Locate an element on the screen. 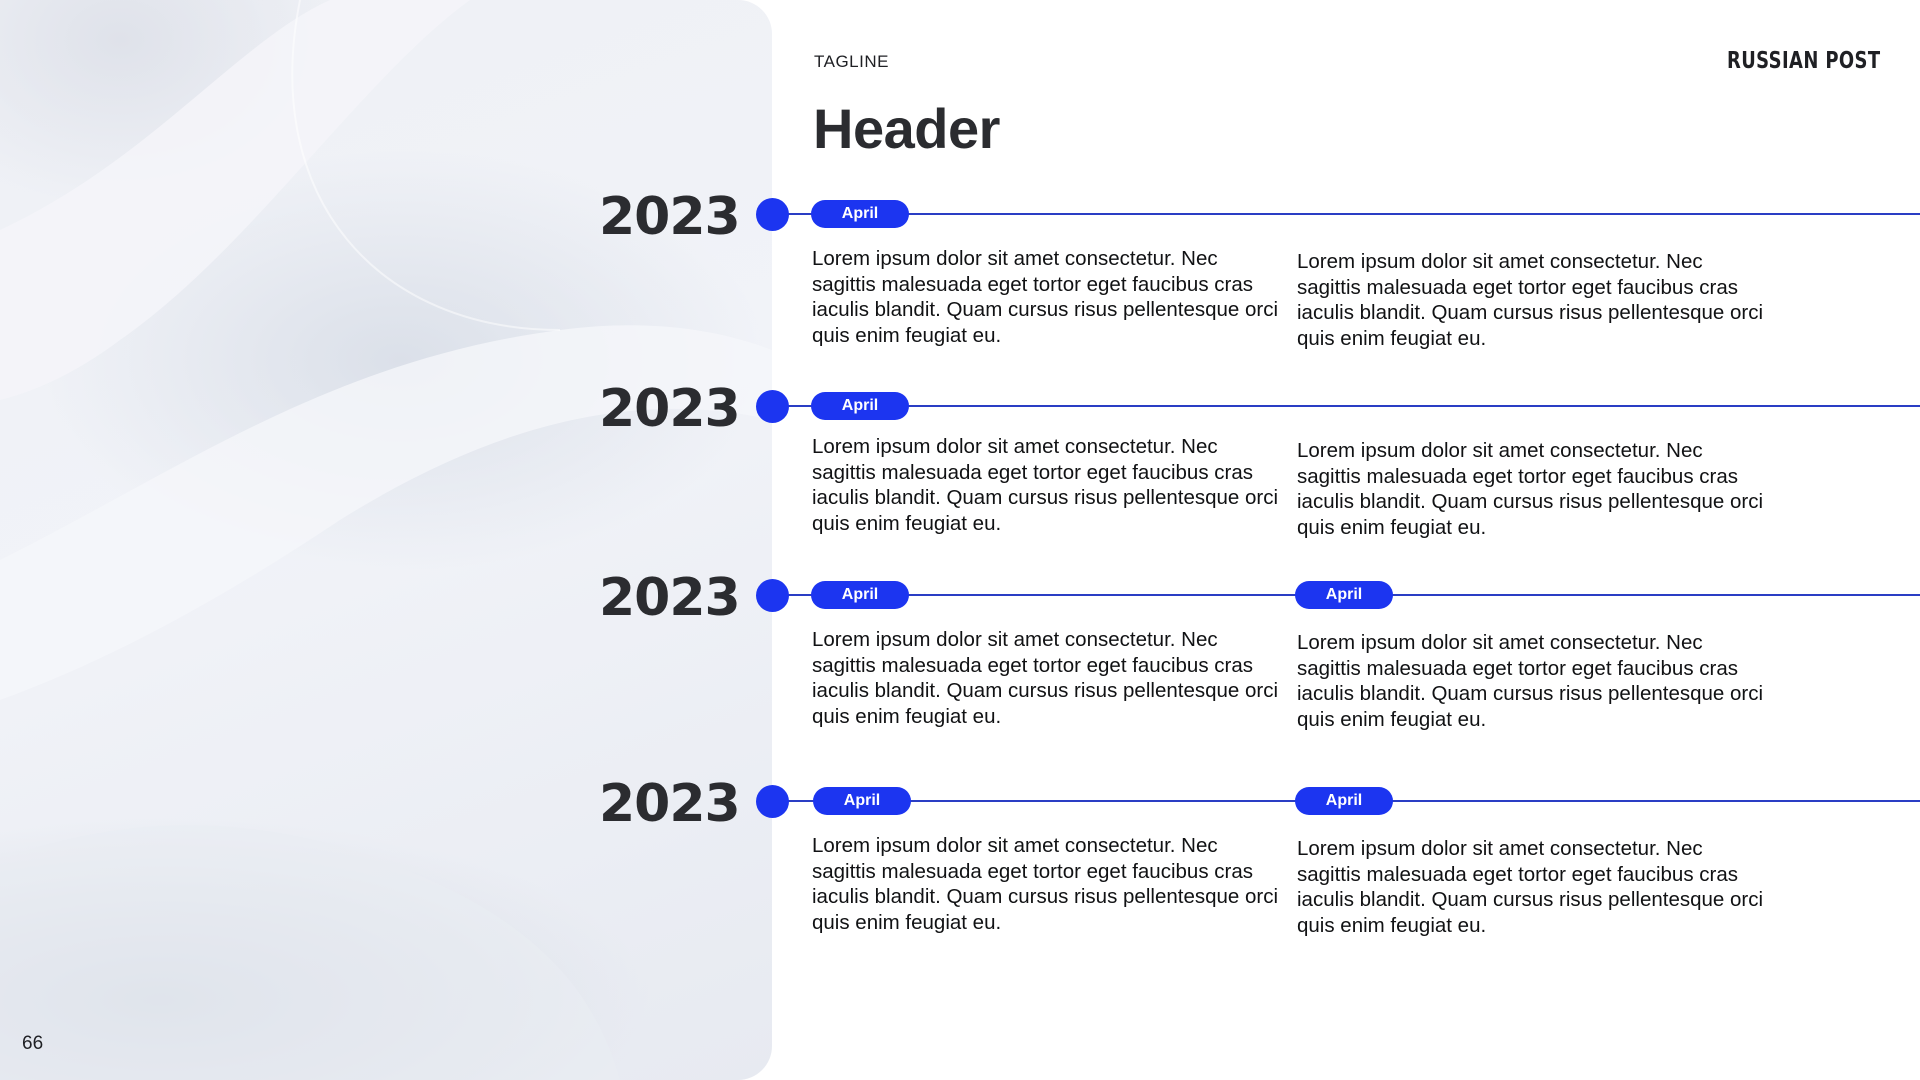 The image size is (1920, 1080). russian-post-logo: RUSSIAN POST is located at coordinates (1804, 61).